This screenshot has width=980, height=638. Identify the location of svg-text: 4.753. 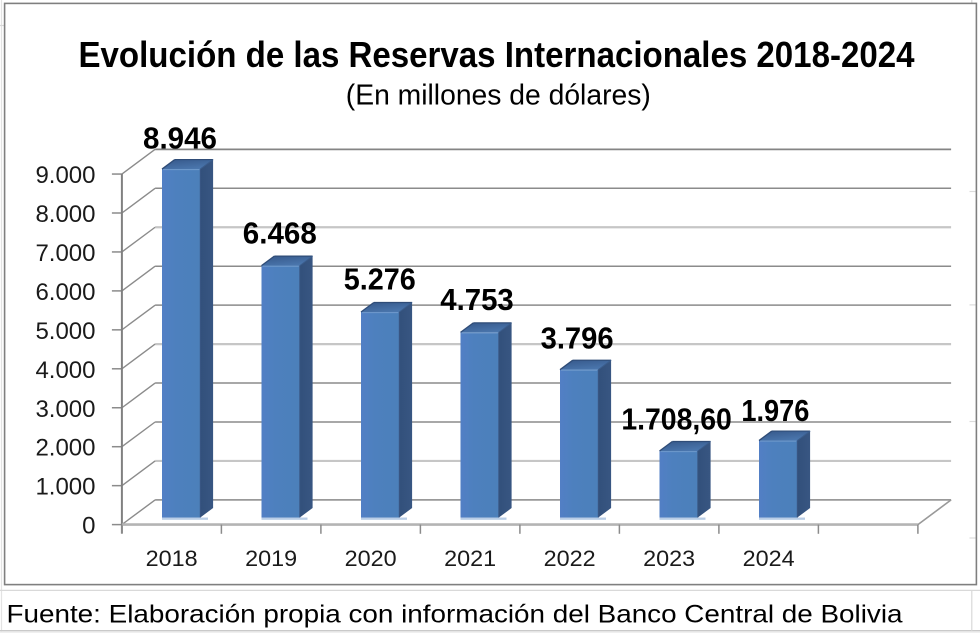
(477, 299).